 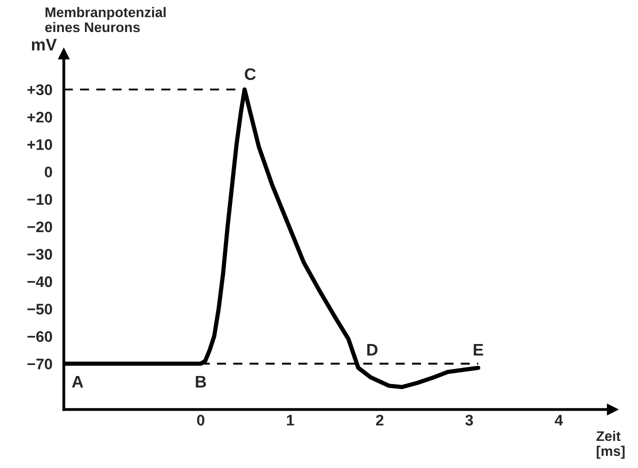 I want to click on annotation: E, so click(x=479, y=350).